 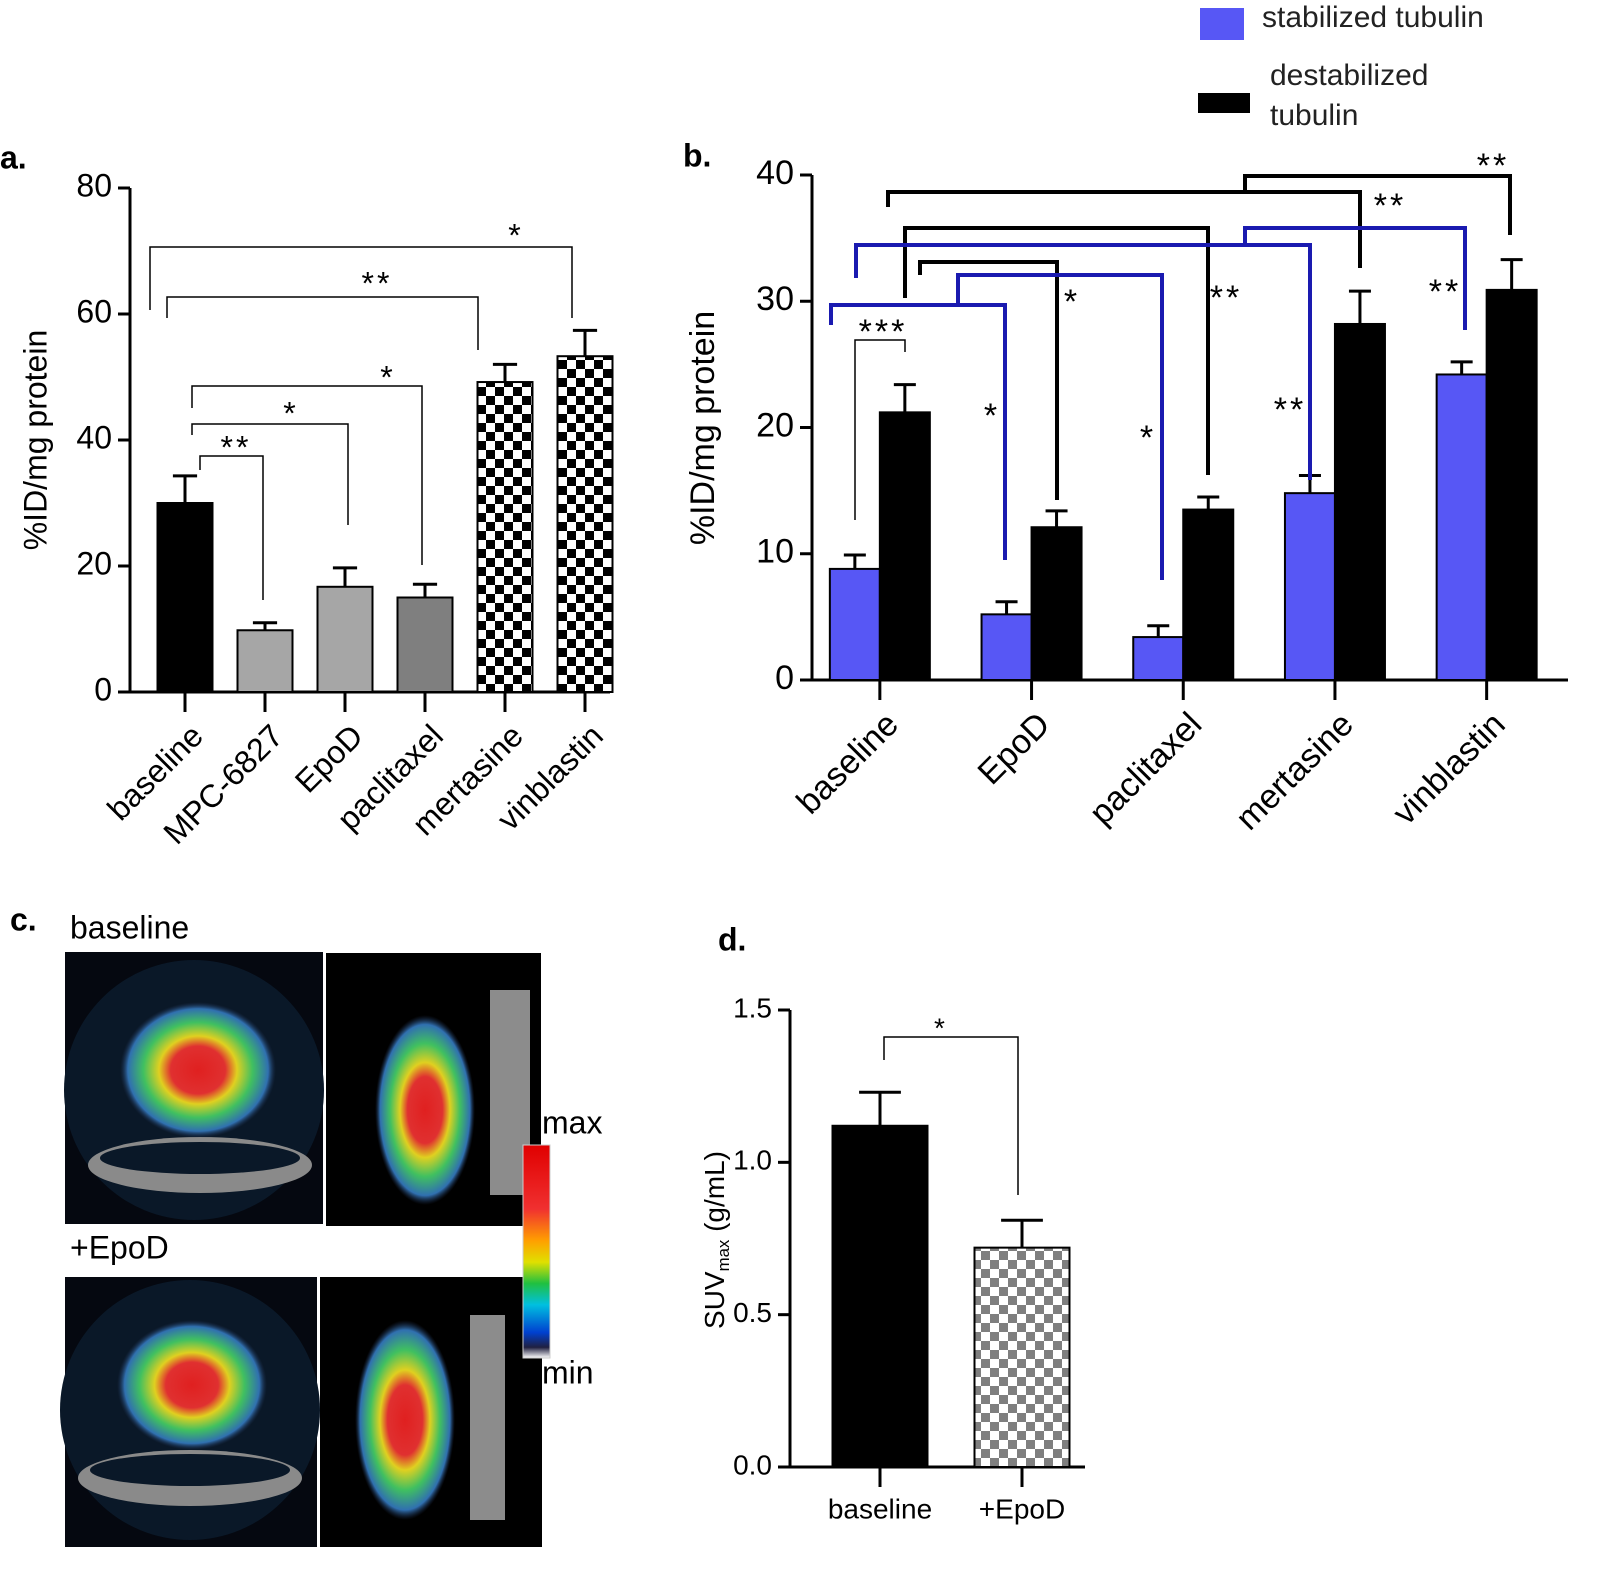 I want to click on y-tick-label: 1.5, so click(x=752, y=1007).